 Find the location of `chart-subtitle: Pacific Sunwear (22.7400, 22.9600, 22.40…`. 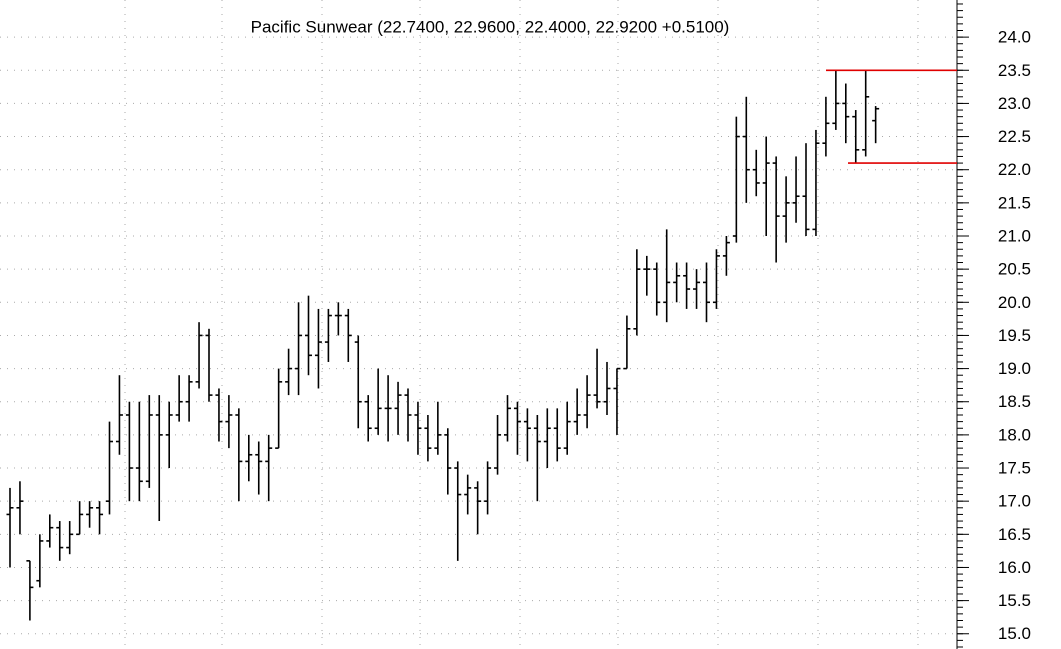

chart-subtitle: Pacific Sunwear (22.7400, 22.9600, 22.40… is located at coordinates (490, 26).